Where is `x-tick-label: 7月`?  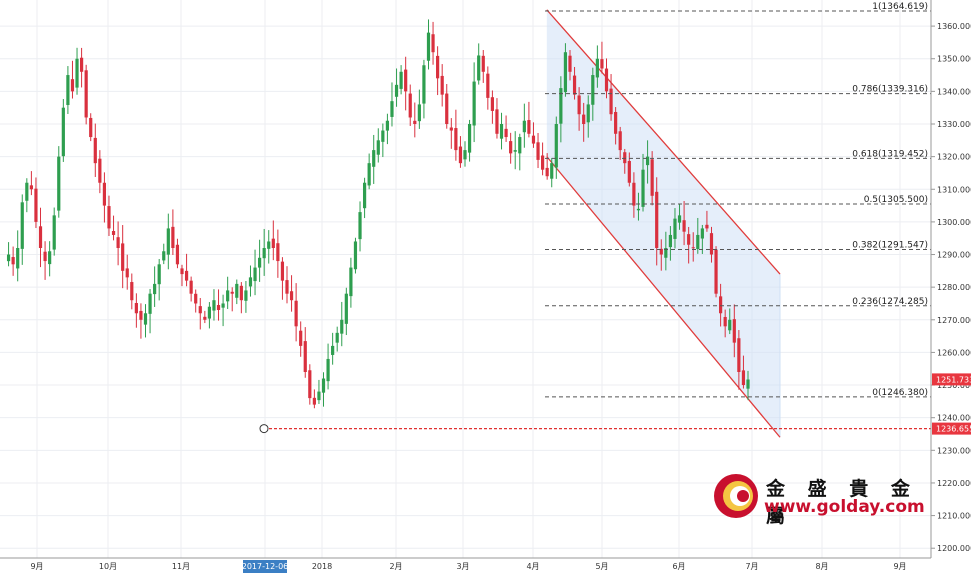 x-tick-label: 7月 is located at coordinates (751, 566).